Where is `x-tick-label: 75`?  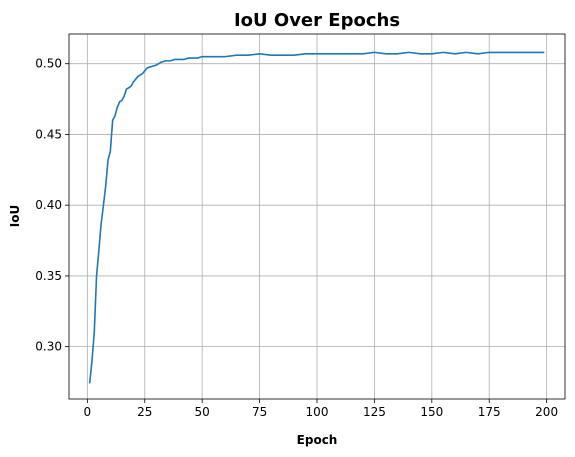
x-tick-label: 75 is located at coordinates (259, 412).